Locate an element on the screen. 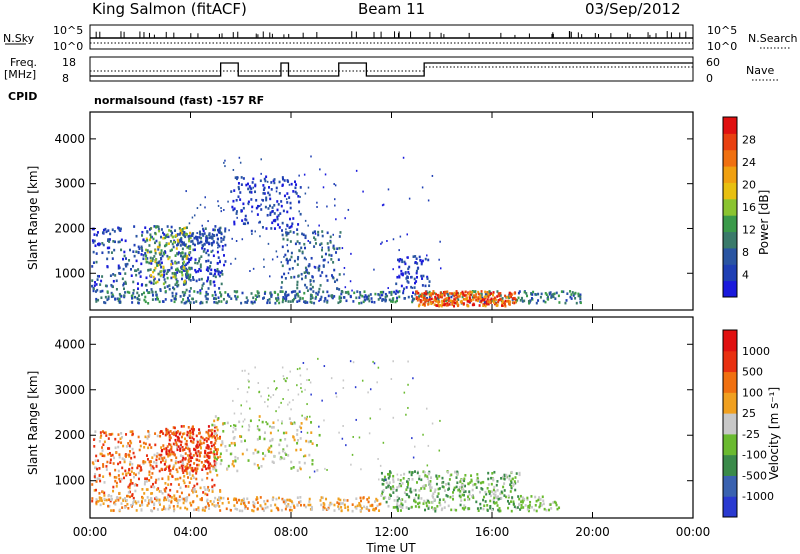 The image size is (800, 554). freq-frame is located at coordinates (391, 69).